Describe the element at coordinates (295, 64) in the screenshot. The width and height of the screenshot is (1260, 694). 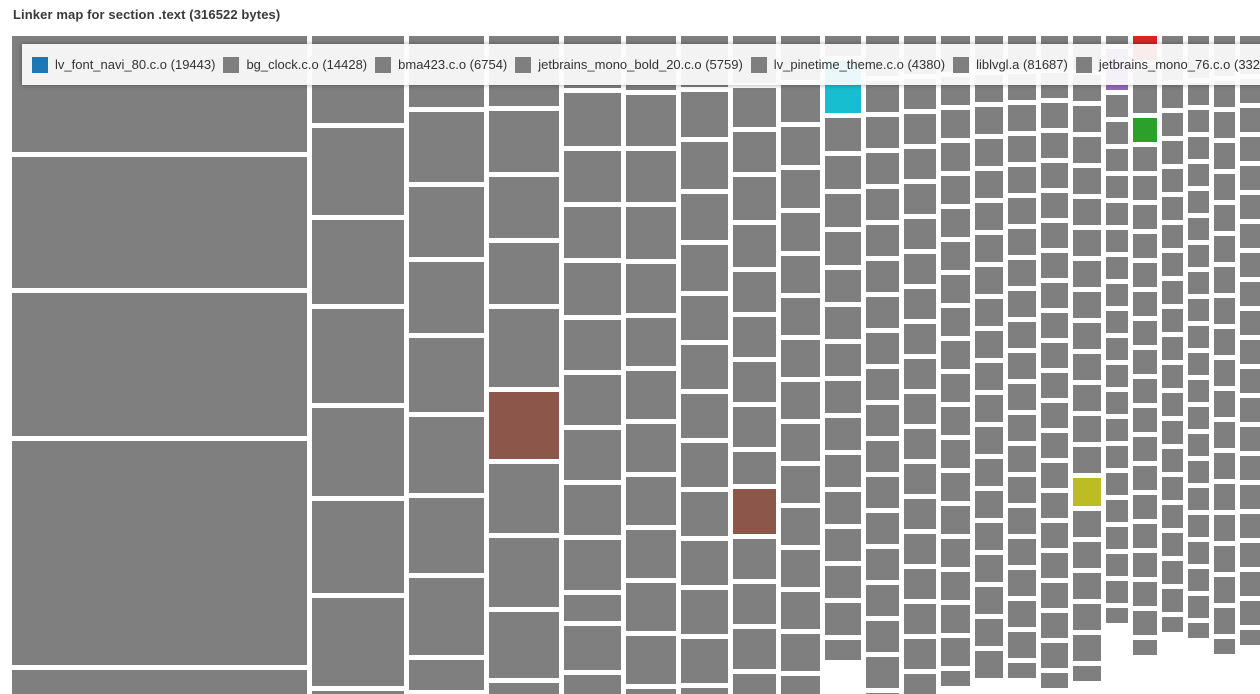
I see `legend-item: bg_clock.c.o (14428)` at that location.